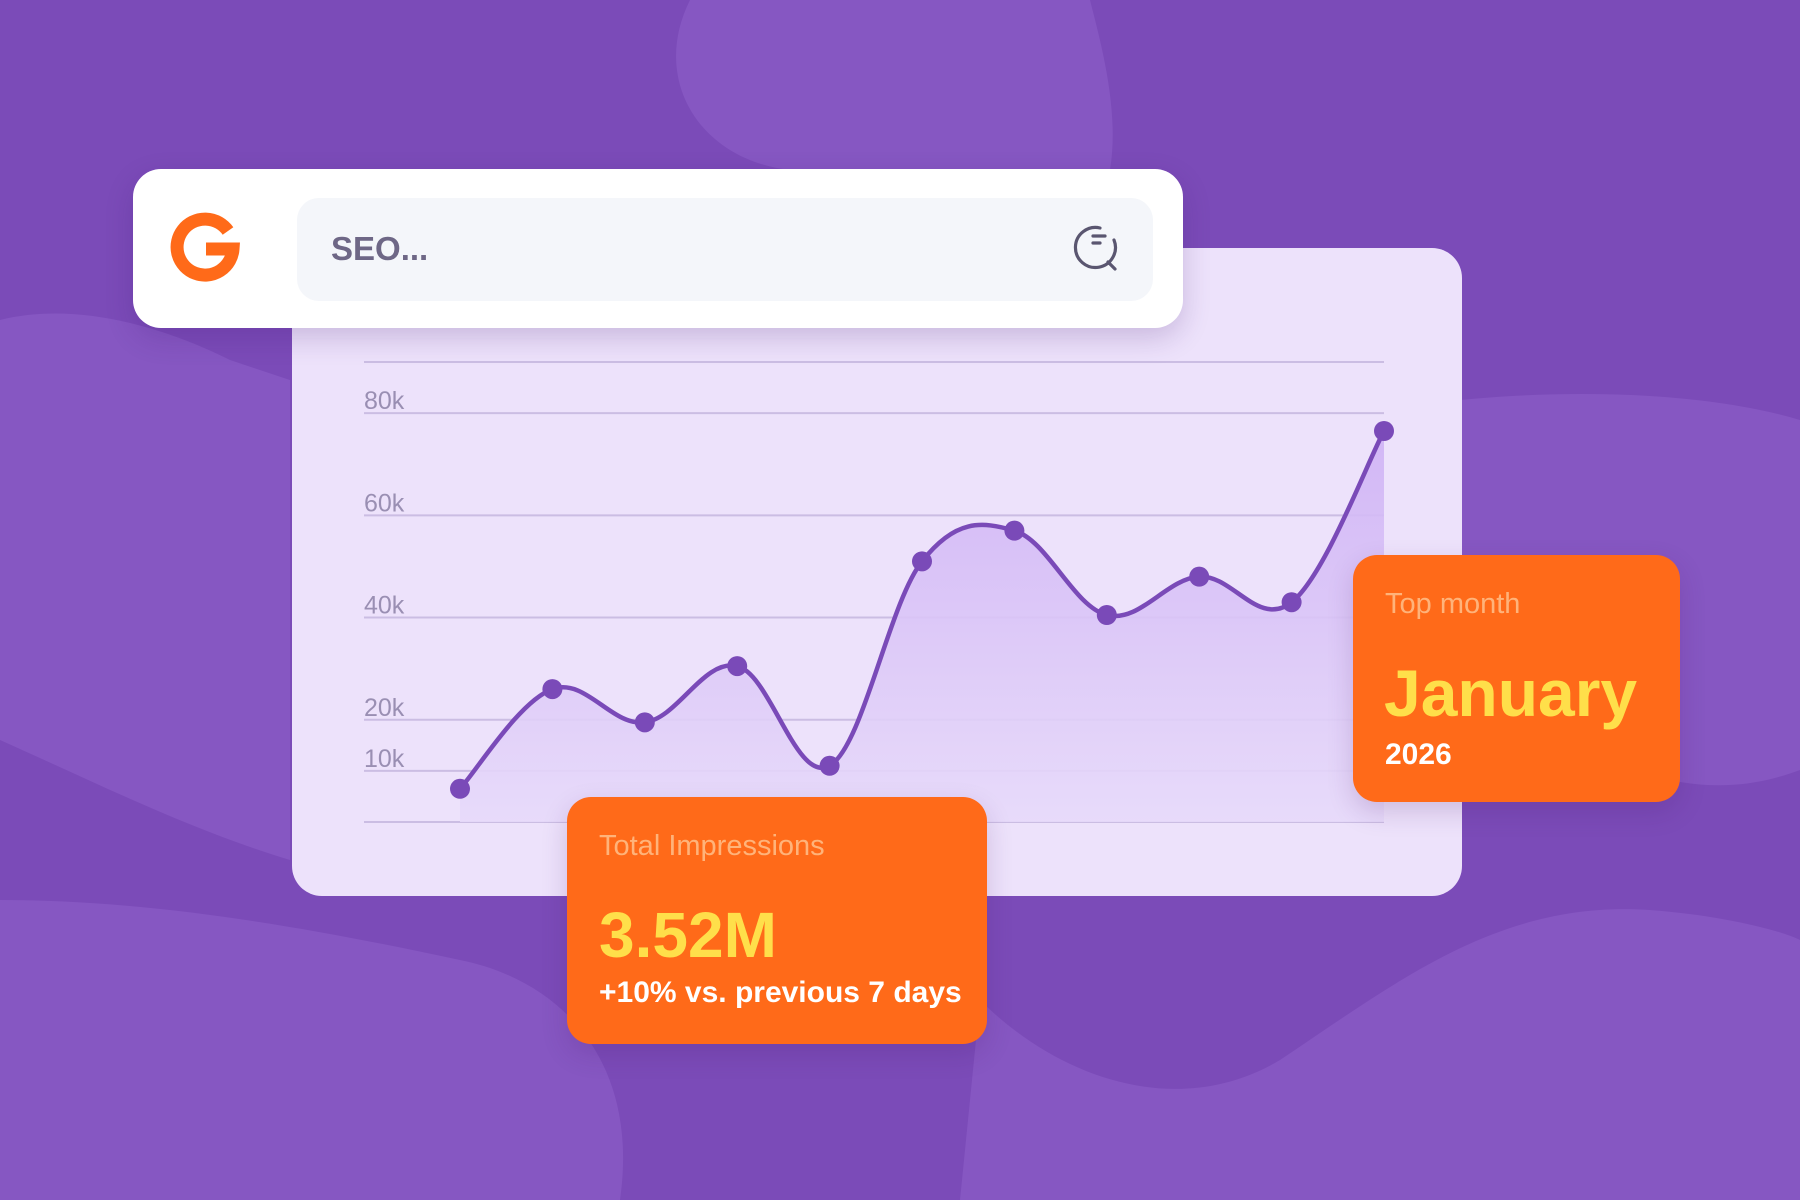 The height and width of the screenshot is (1200, 1800). Describe the element at coordinates (384, 606) in the screenshot. I see `y-tick-label: 40k` at that location.